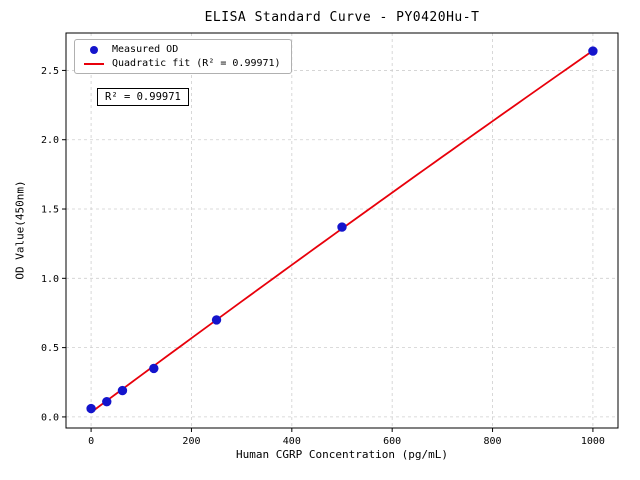  I want to click on svg-text: 2.5, so click(50, 71).